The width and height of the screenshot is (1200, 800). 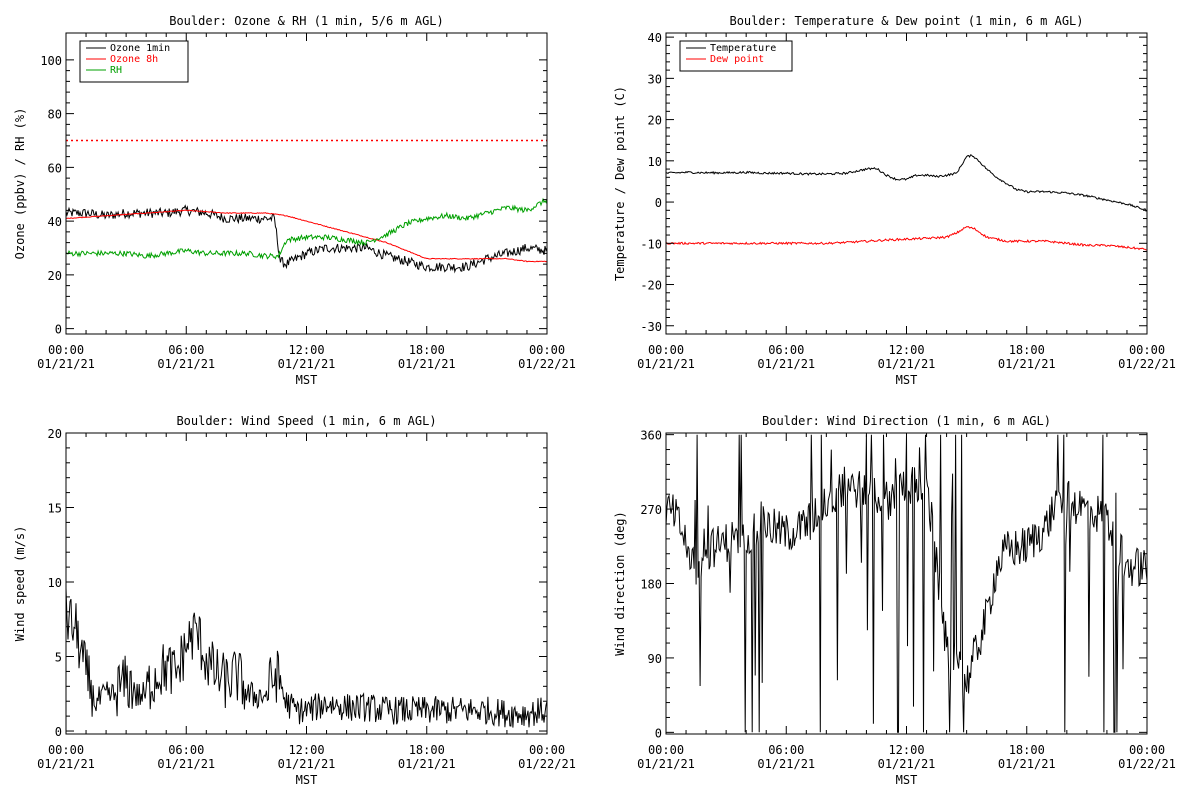 I want to click on y-axis-label: Temperature / Dew point (C), so click(x=620, y=183).